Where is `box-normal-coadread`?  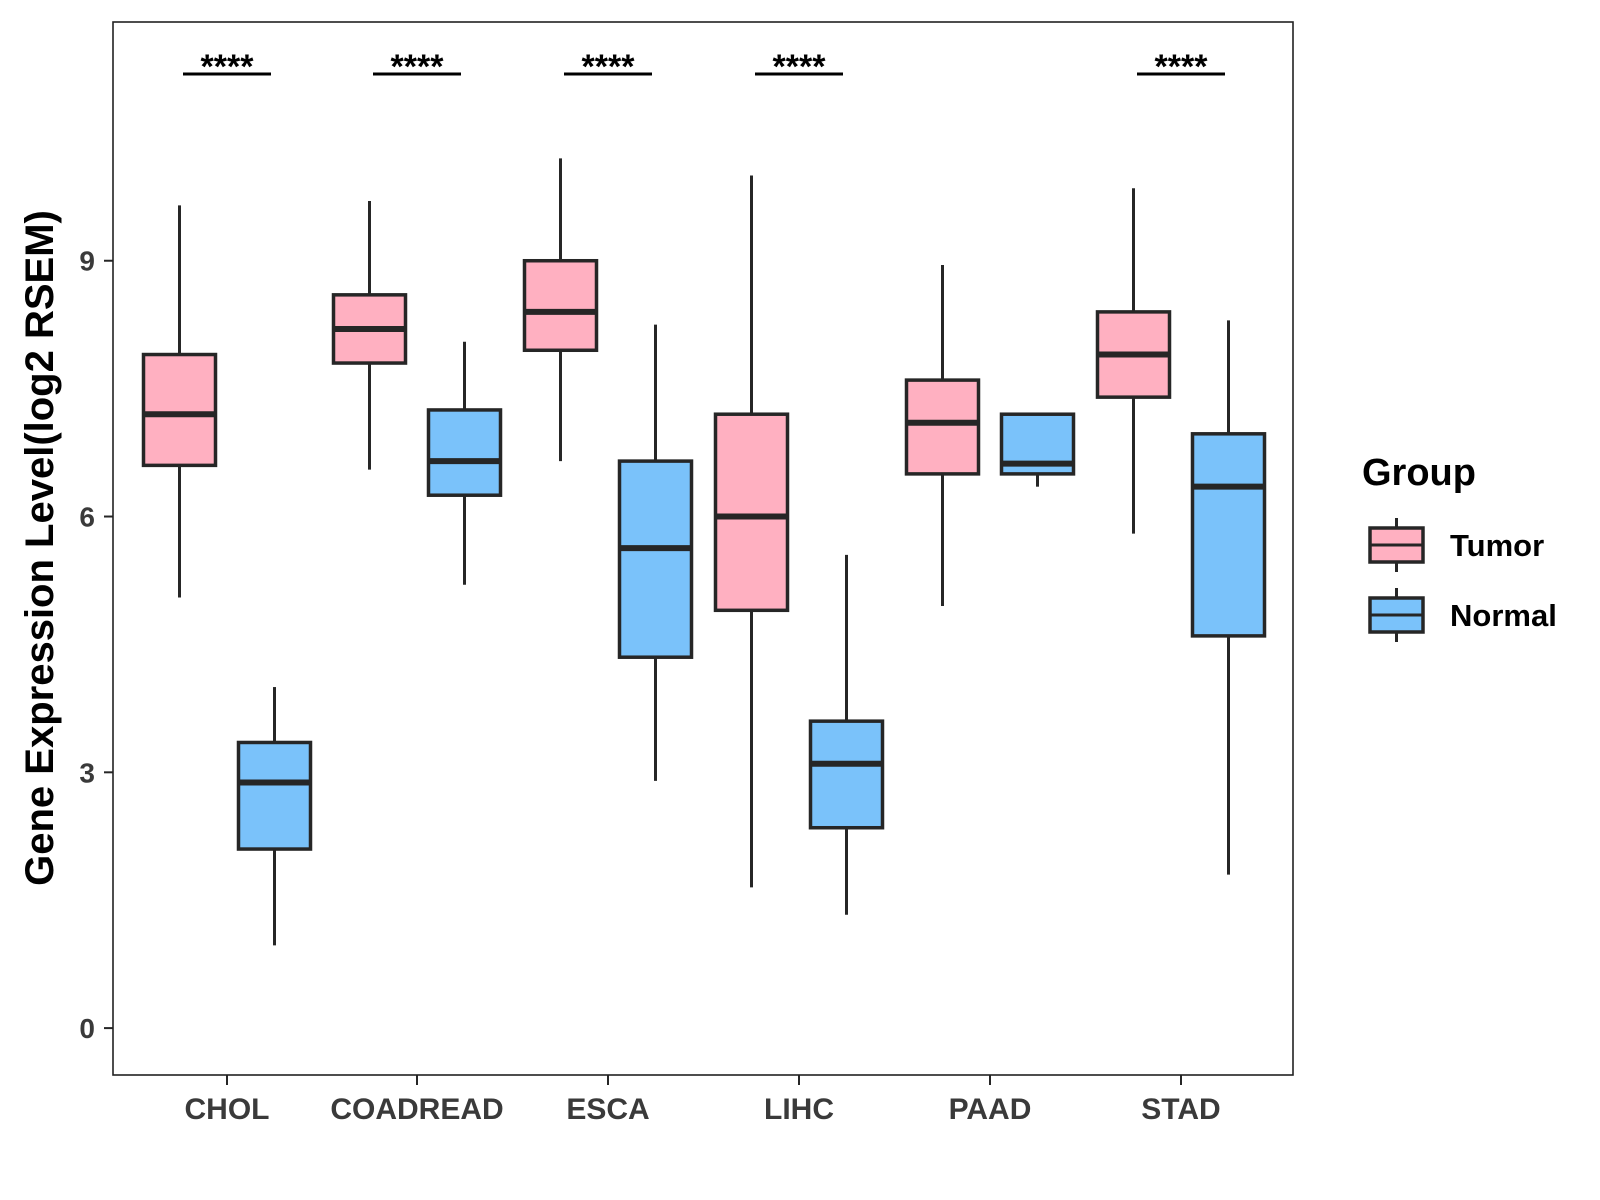
box-normal-coadread is located at coordinates (464, 463).